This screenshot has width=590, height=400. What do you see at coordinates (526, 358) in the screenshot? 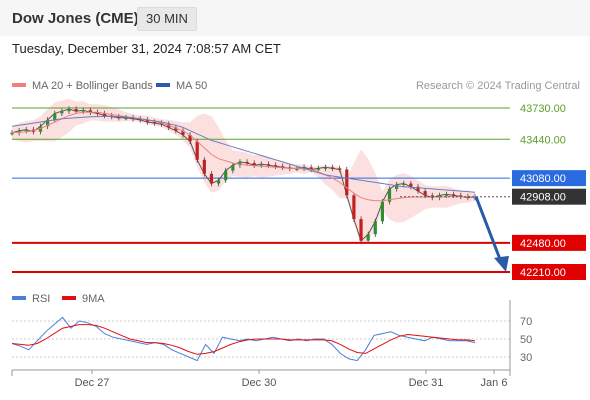
I see `rsi-level-label-30: 30` at bounding box center [526, 358].